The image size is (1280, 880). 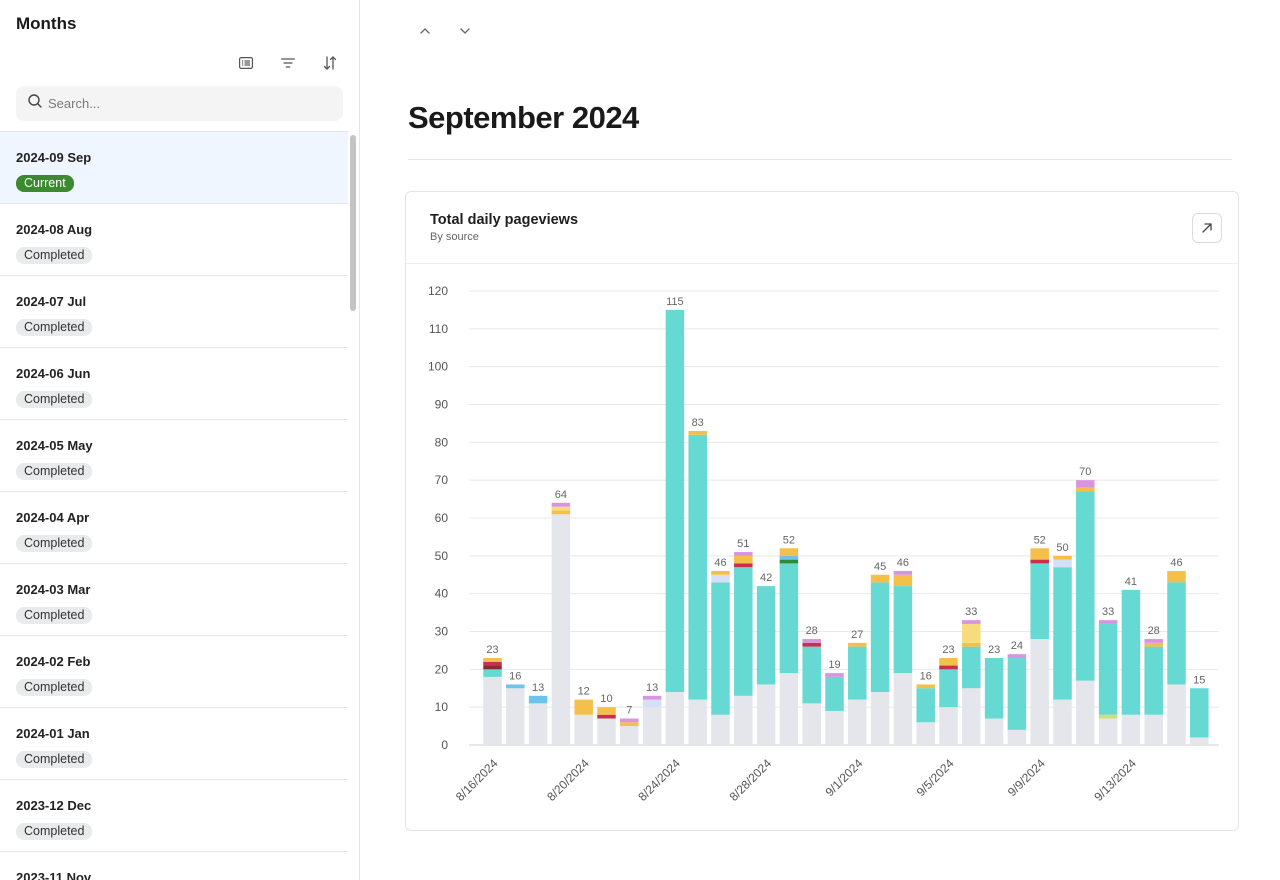 What do you see at coordinates (174, 672) in the screenshot?
I see `list-item: 2024-02 Feb Completed` at bounding box center [174, 672].